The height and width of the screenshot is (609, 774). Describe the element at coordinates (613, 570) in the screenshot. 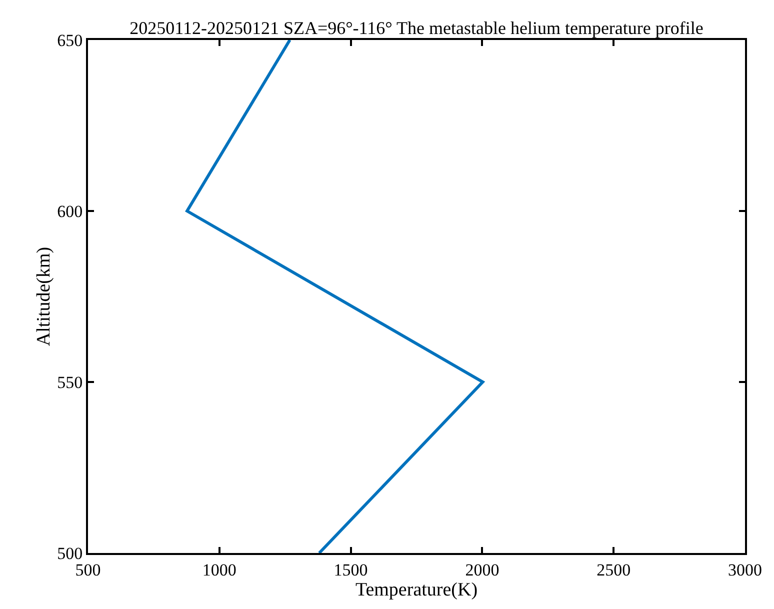

I see `x-tick-label: 2500` at that location.